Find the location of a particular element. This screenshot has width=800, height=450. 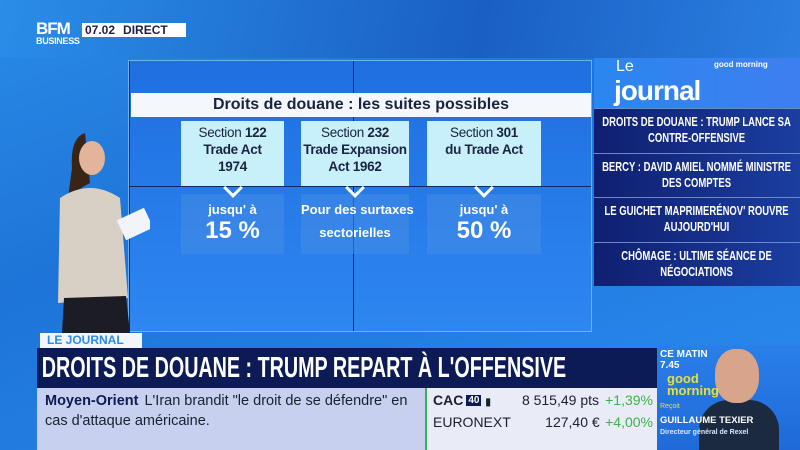

logo-le: Le is located at coordinates (625, 66).